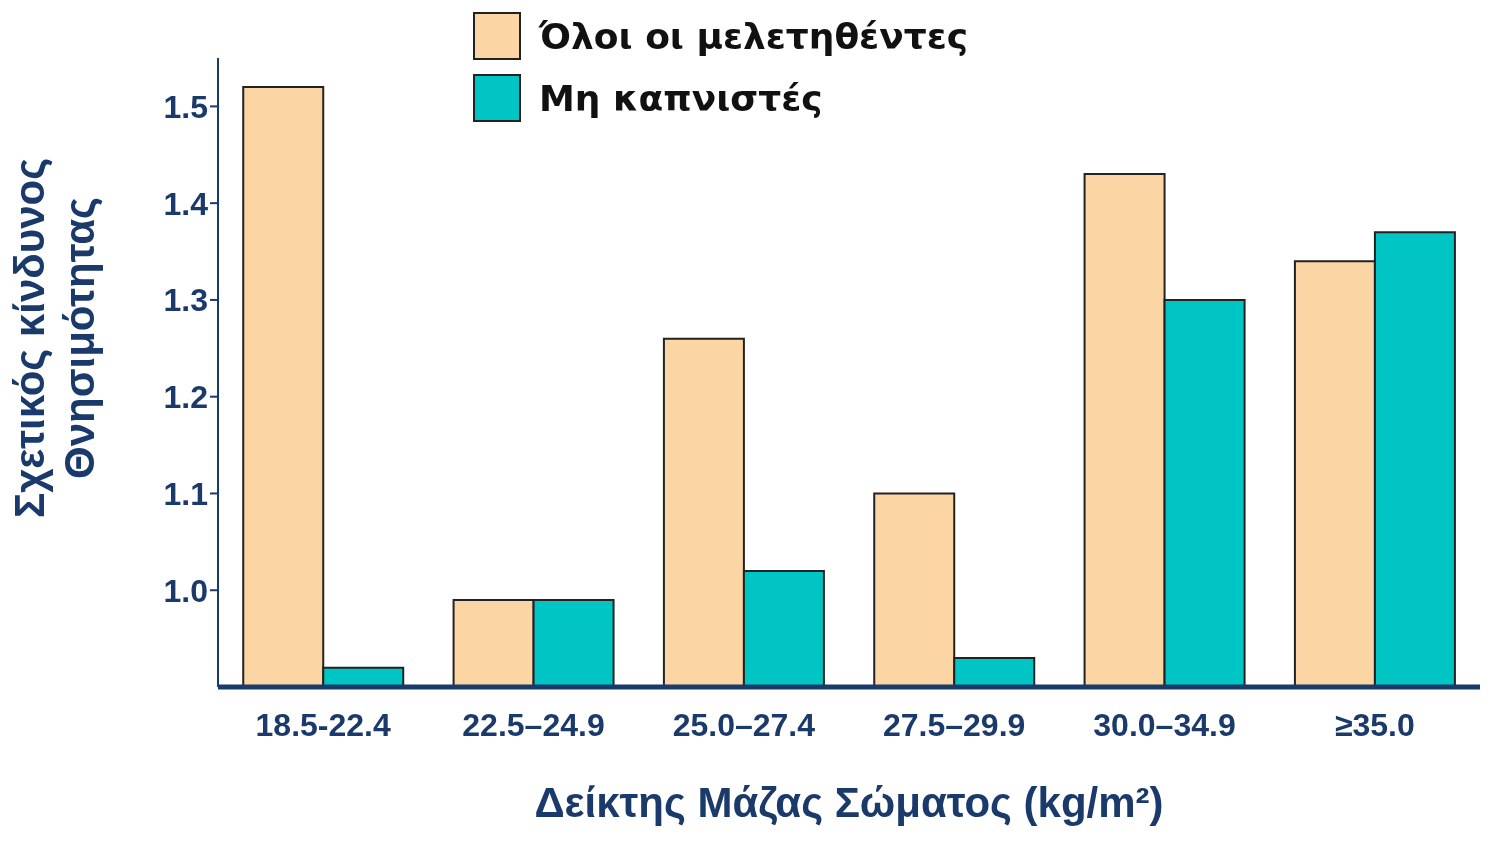 Image resolution: width=1488 pixels, height=845 pixels. I want to click on y-axis-title: Σχετικός κίνδυνος Θνησιμότητας, so click(54, 338).